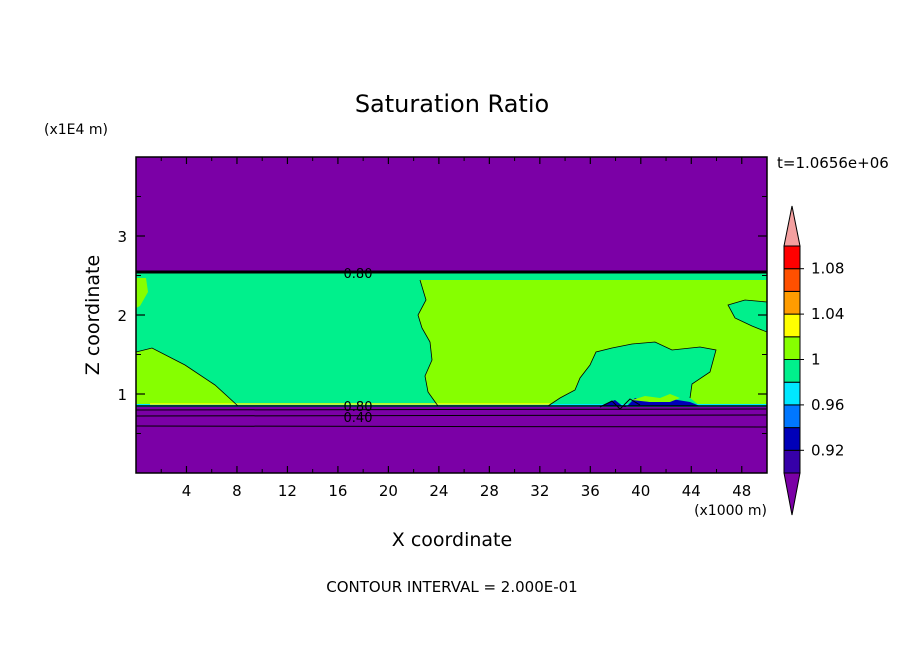 Image resolution: width=904 pixels, height=654 pixels. I want to click on yellow-edge, so click(350, 404).